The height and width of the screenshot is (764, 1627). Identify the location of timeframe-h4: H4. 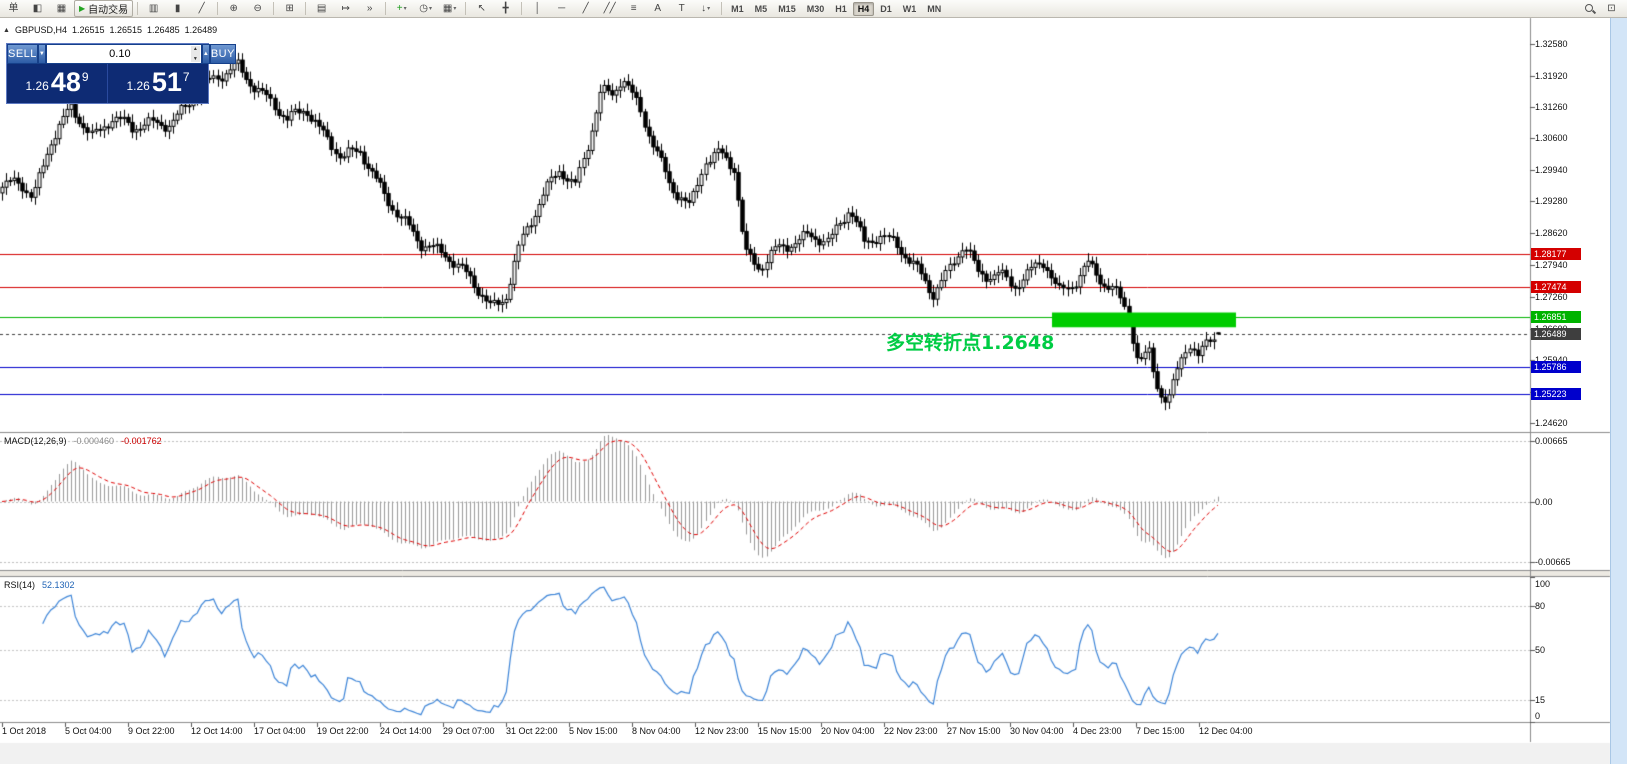
(863, 8).